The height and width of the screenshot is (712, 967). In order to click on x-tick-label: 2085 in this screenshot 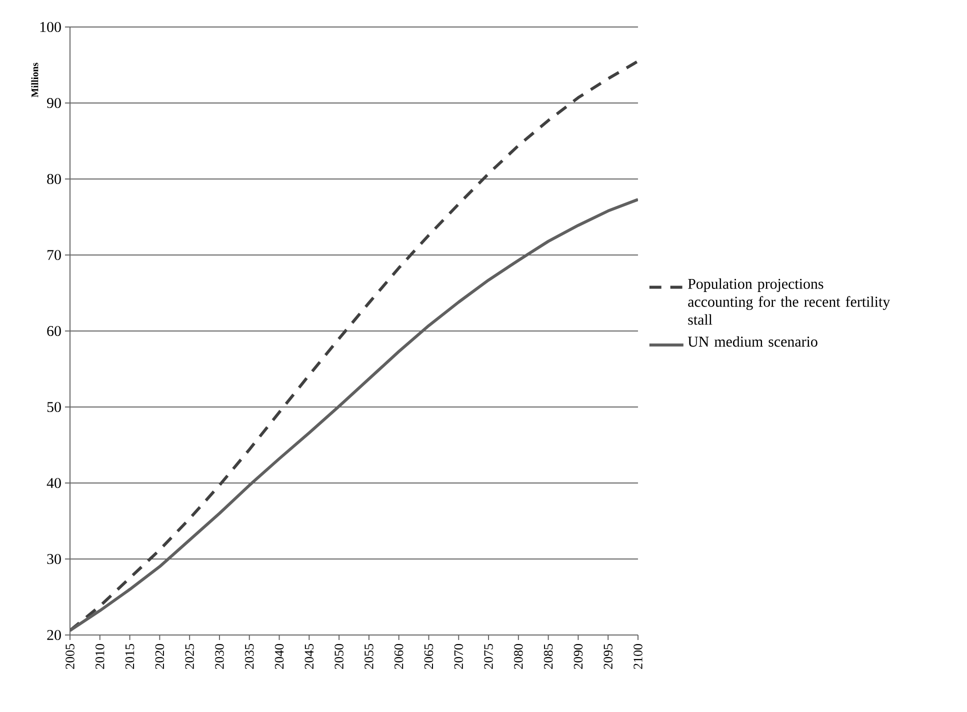, I will do `click(548, 656)`.